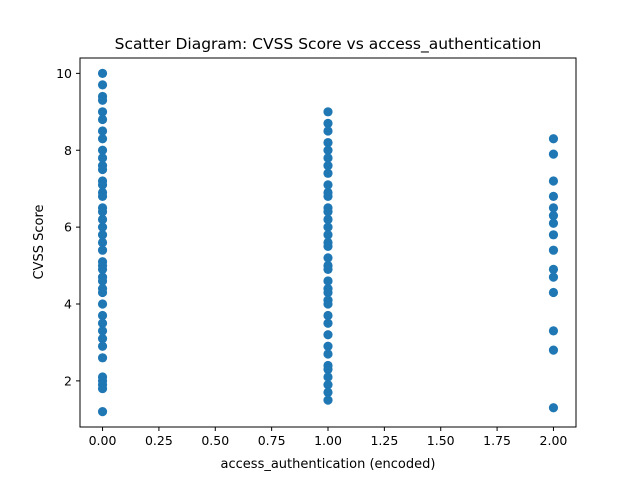 This screenshot has width=640, height=480. Describe the element at coordinates (68, 150) in the screenshot. I see `y-tick-label: 8` at that location.